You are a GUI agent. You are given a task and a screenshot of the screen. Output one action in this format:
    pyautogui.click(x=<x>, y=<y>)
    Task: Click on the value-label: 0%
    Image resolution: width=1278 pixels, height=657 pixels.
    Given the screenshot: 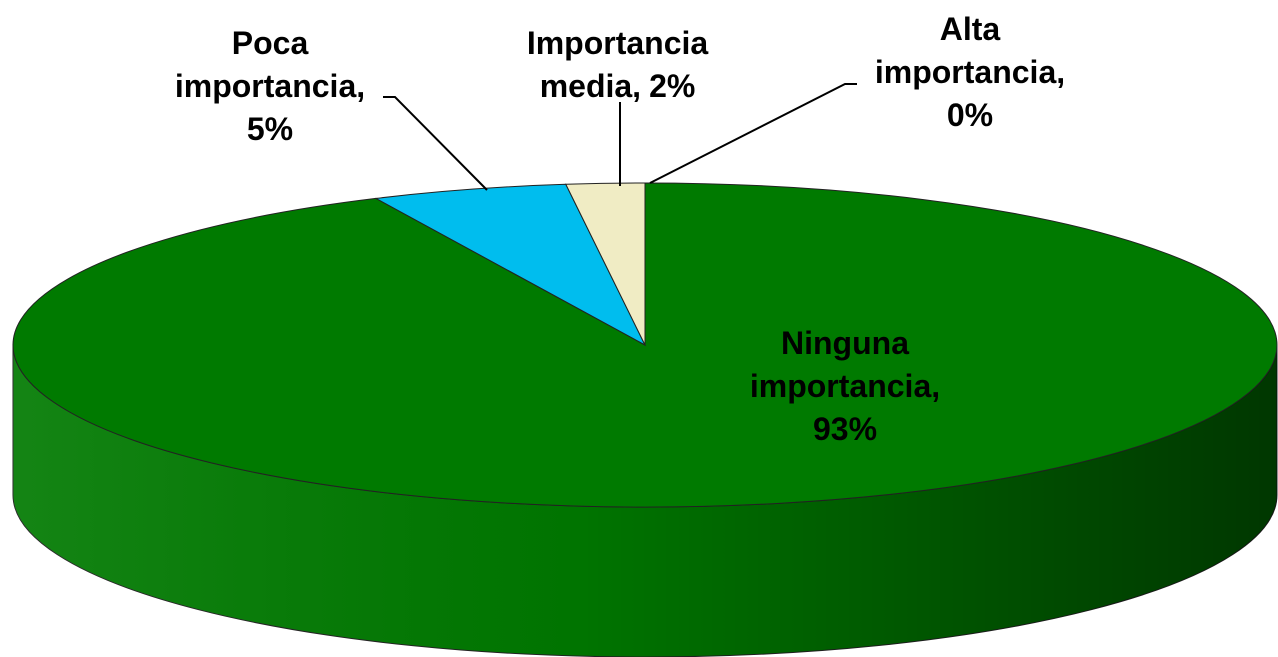 What is the action you would take?
    pyautogui.click(x=970, y=115)
    